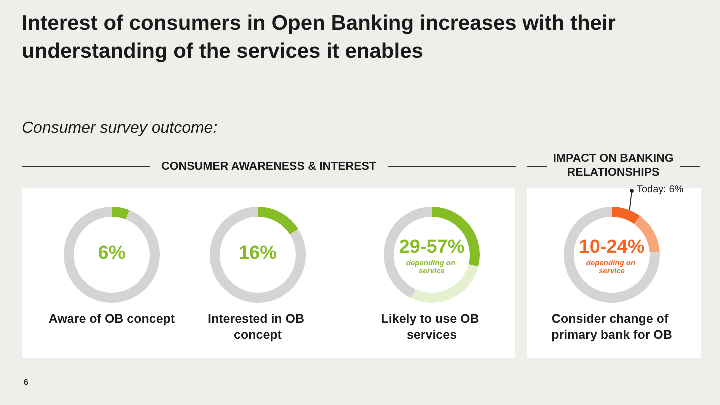  Describe the element at coordinates (258, 327) in the screenshot. I see `text: Interested in OB concept` at that location.